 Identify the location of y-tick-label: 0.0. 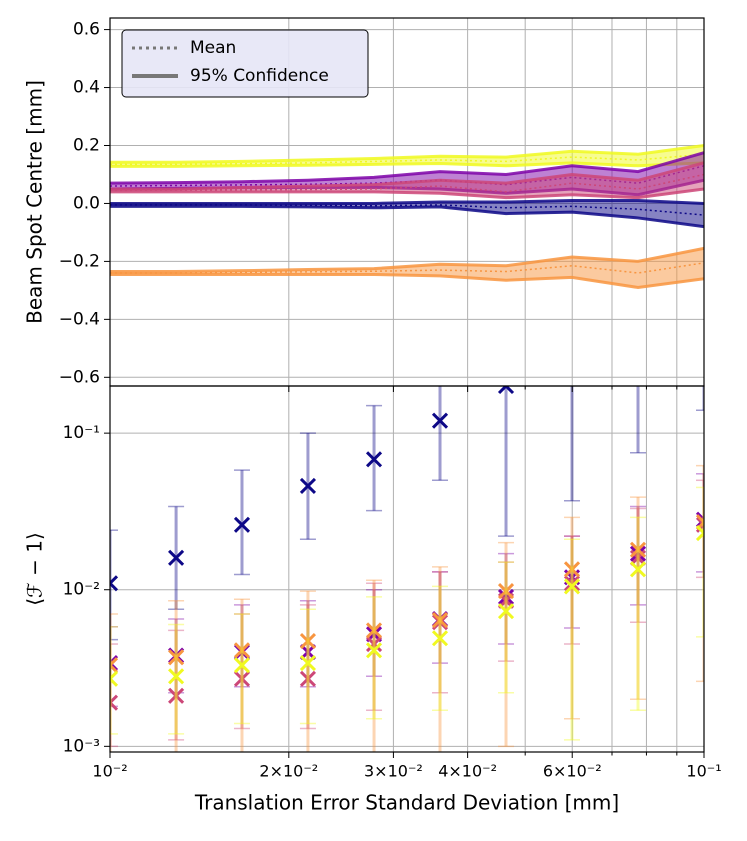
(86, 203).